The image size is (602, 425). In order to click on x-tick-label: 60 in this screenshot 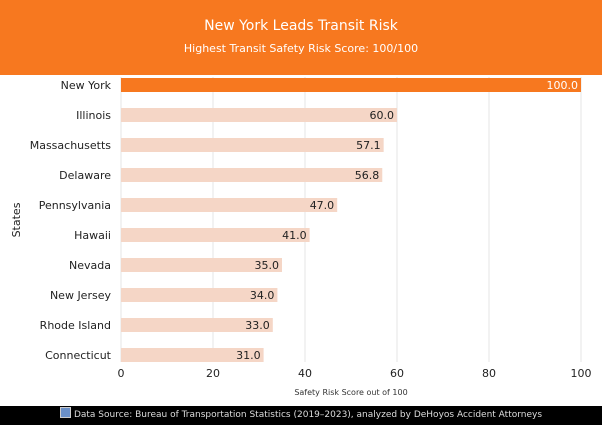, I will do `click(397, 373)`.